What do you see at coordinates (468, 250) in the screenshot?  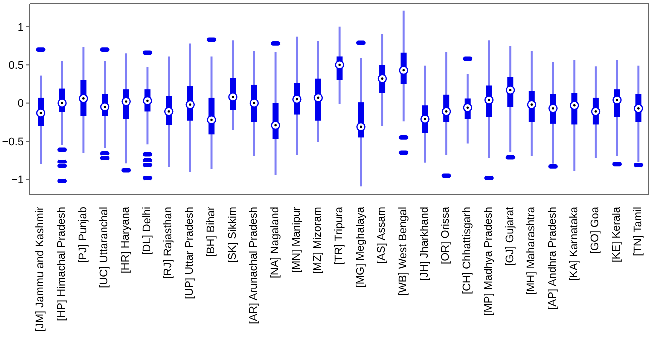 I see `x-tick-label: [CH] Chhattisgarh` at bounding box center [468, 250].